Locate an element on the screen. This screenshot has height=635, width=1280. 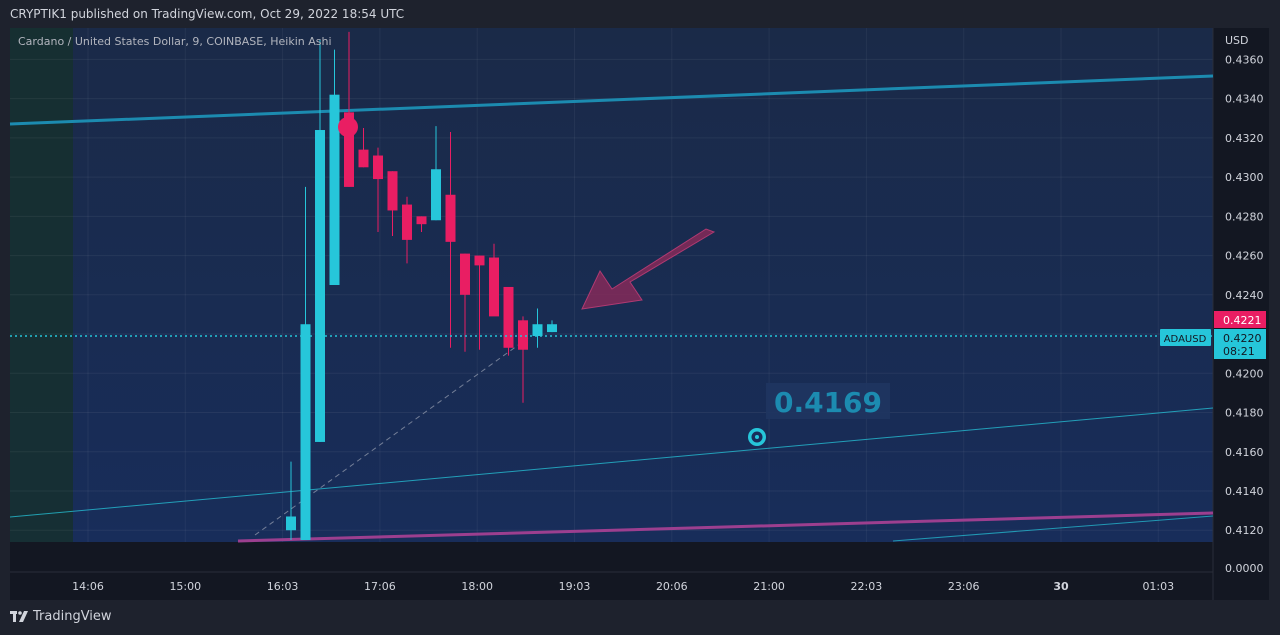
marker-price-label: 0.4221 is located at coordinates (1242, 320).